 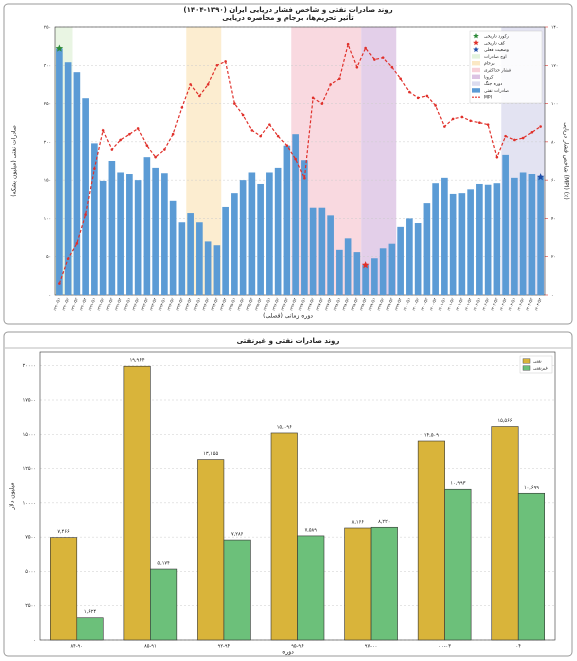 What do you see at coordinates (531, 488) in the screenshot?
I see `value-label: ۱۰,۶۹۹` at bounding box center [531, 488].